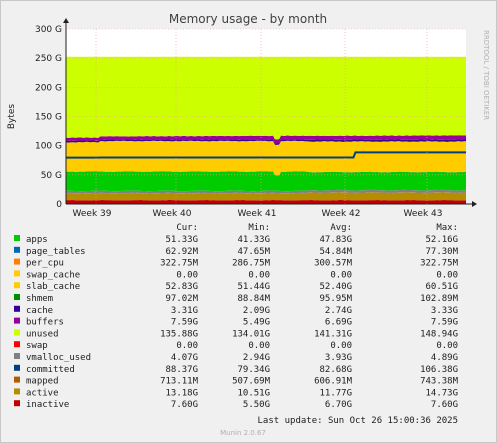 The width and height of the screenshot is (497, 443). What do you see at coordinates (335, 287) in the screenshot?
I see `legend-value-avg: 52.40G` at bounding box center [335, 287].